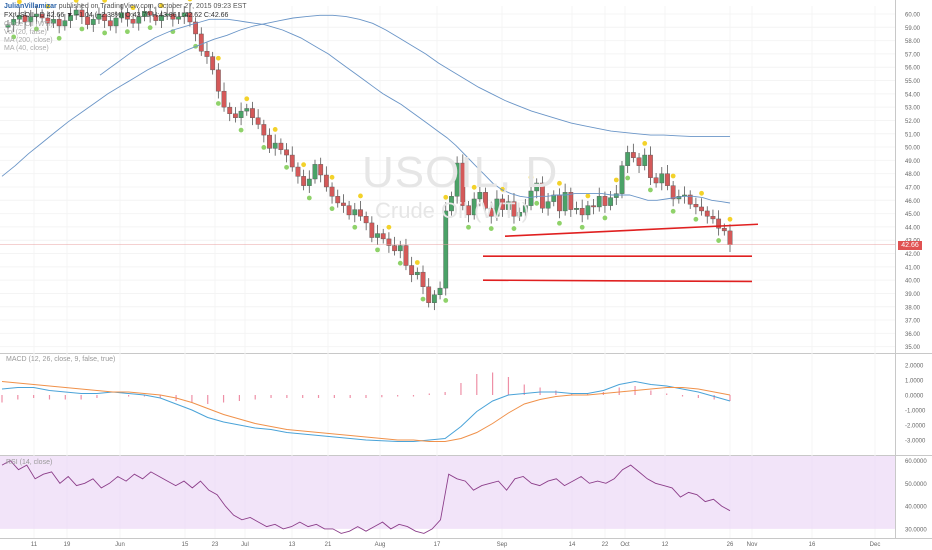 Image resolution: width=932 pixels, height=550 pixels. What do you see at coordinates (30, 6) in the screenshot?
I see `author-link: JulianVillamizar` at bounding box center [30, 6].